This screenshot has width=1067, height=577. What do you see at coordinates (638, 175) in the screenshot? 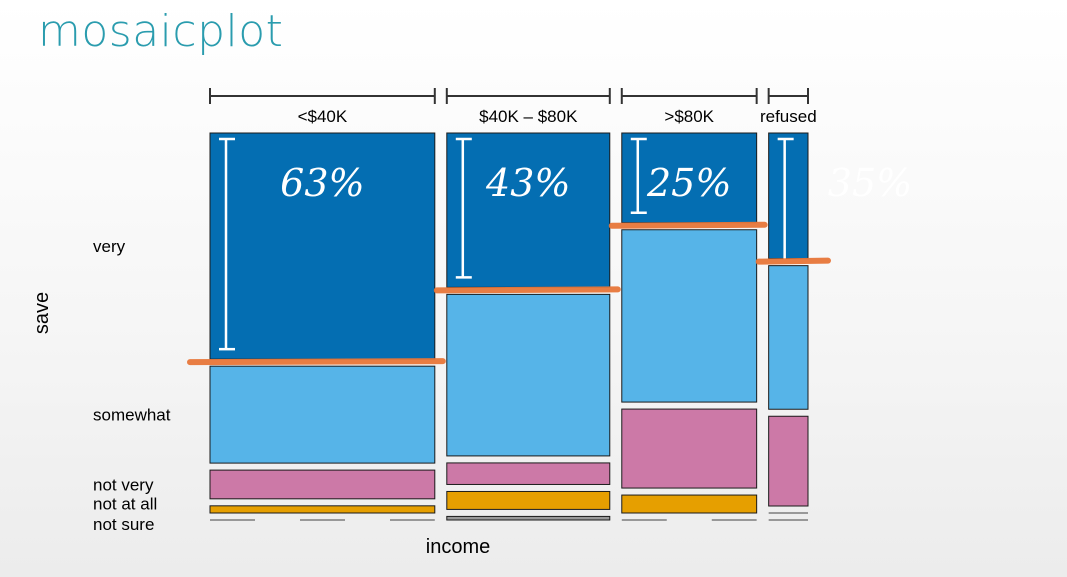
I see `height-bracket-80k` at bounding box center [638, 175].